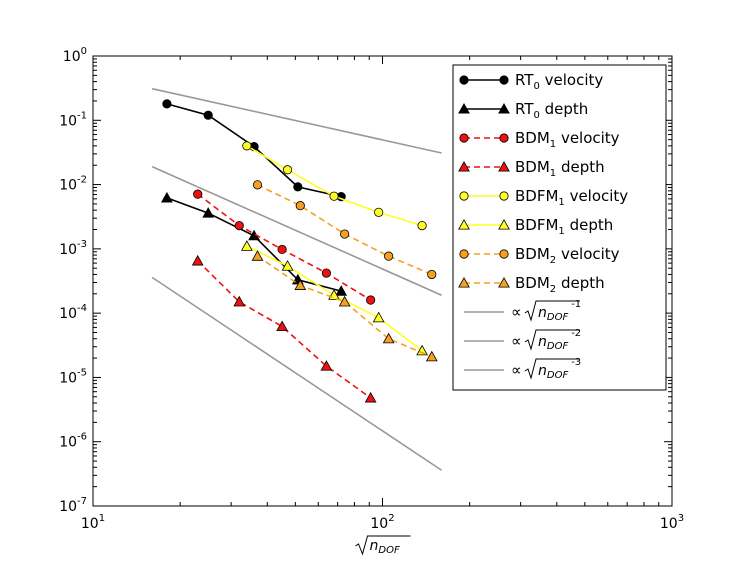  Describe the element at coordinates (93, 522) in the screenshot. I see `x-tick-label: 10¹` at that location.